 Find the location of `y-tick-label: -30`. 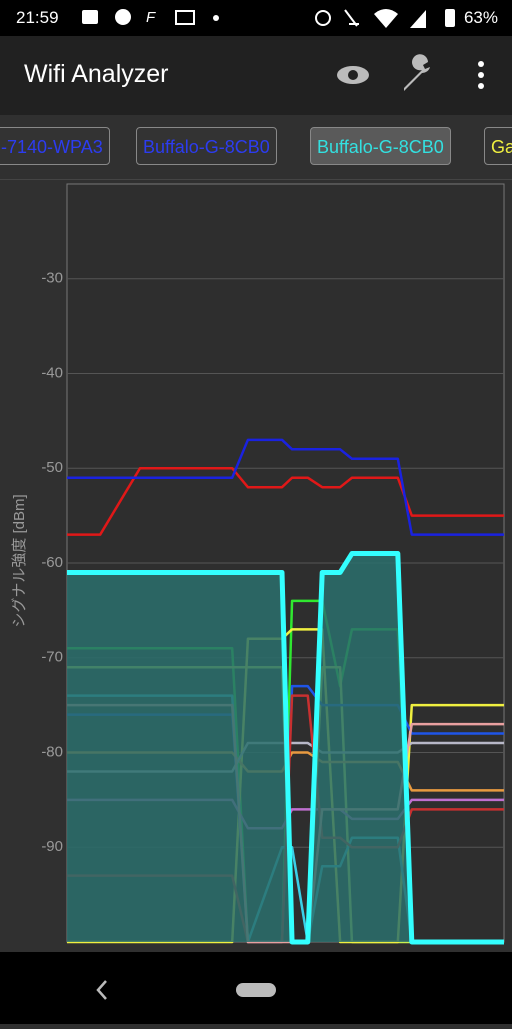

y-tick-label: -30 is located at coordinates (52, 278).